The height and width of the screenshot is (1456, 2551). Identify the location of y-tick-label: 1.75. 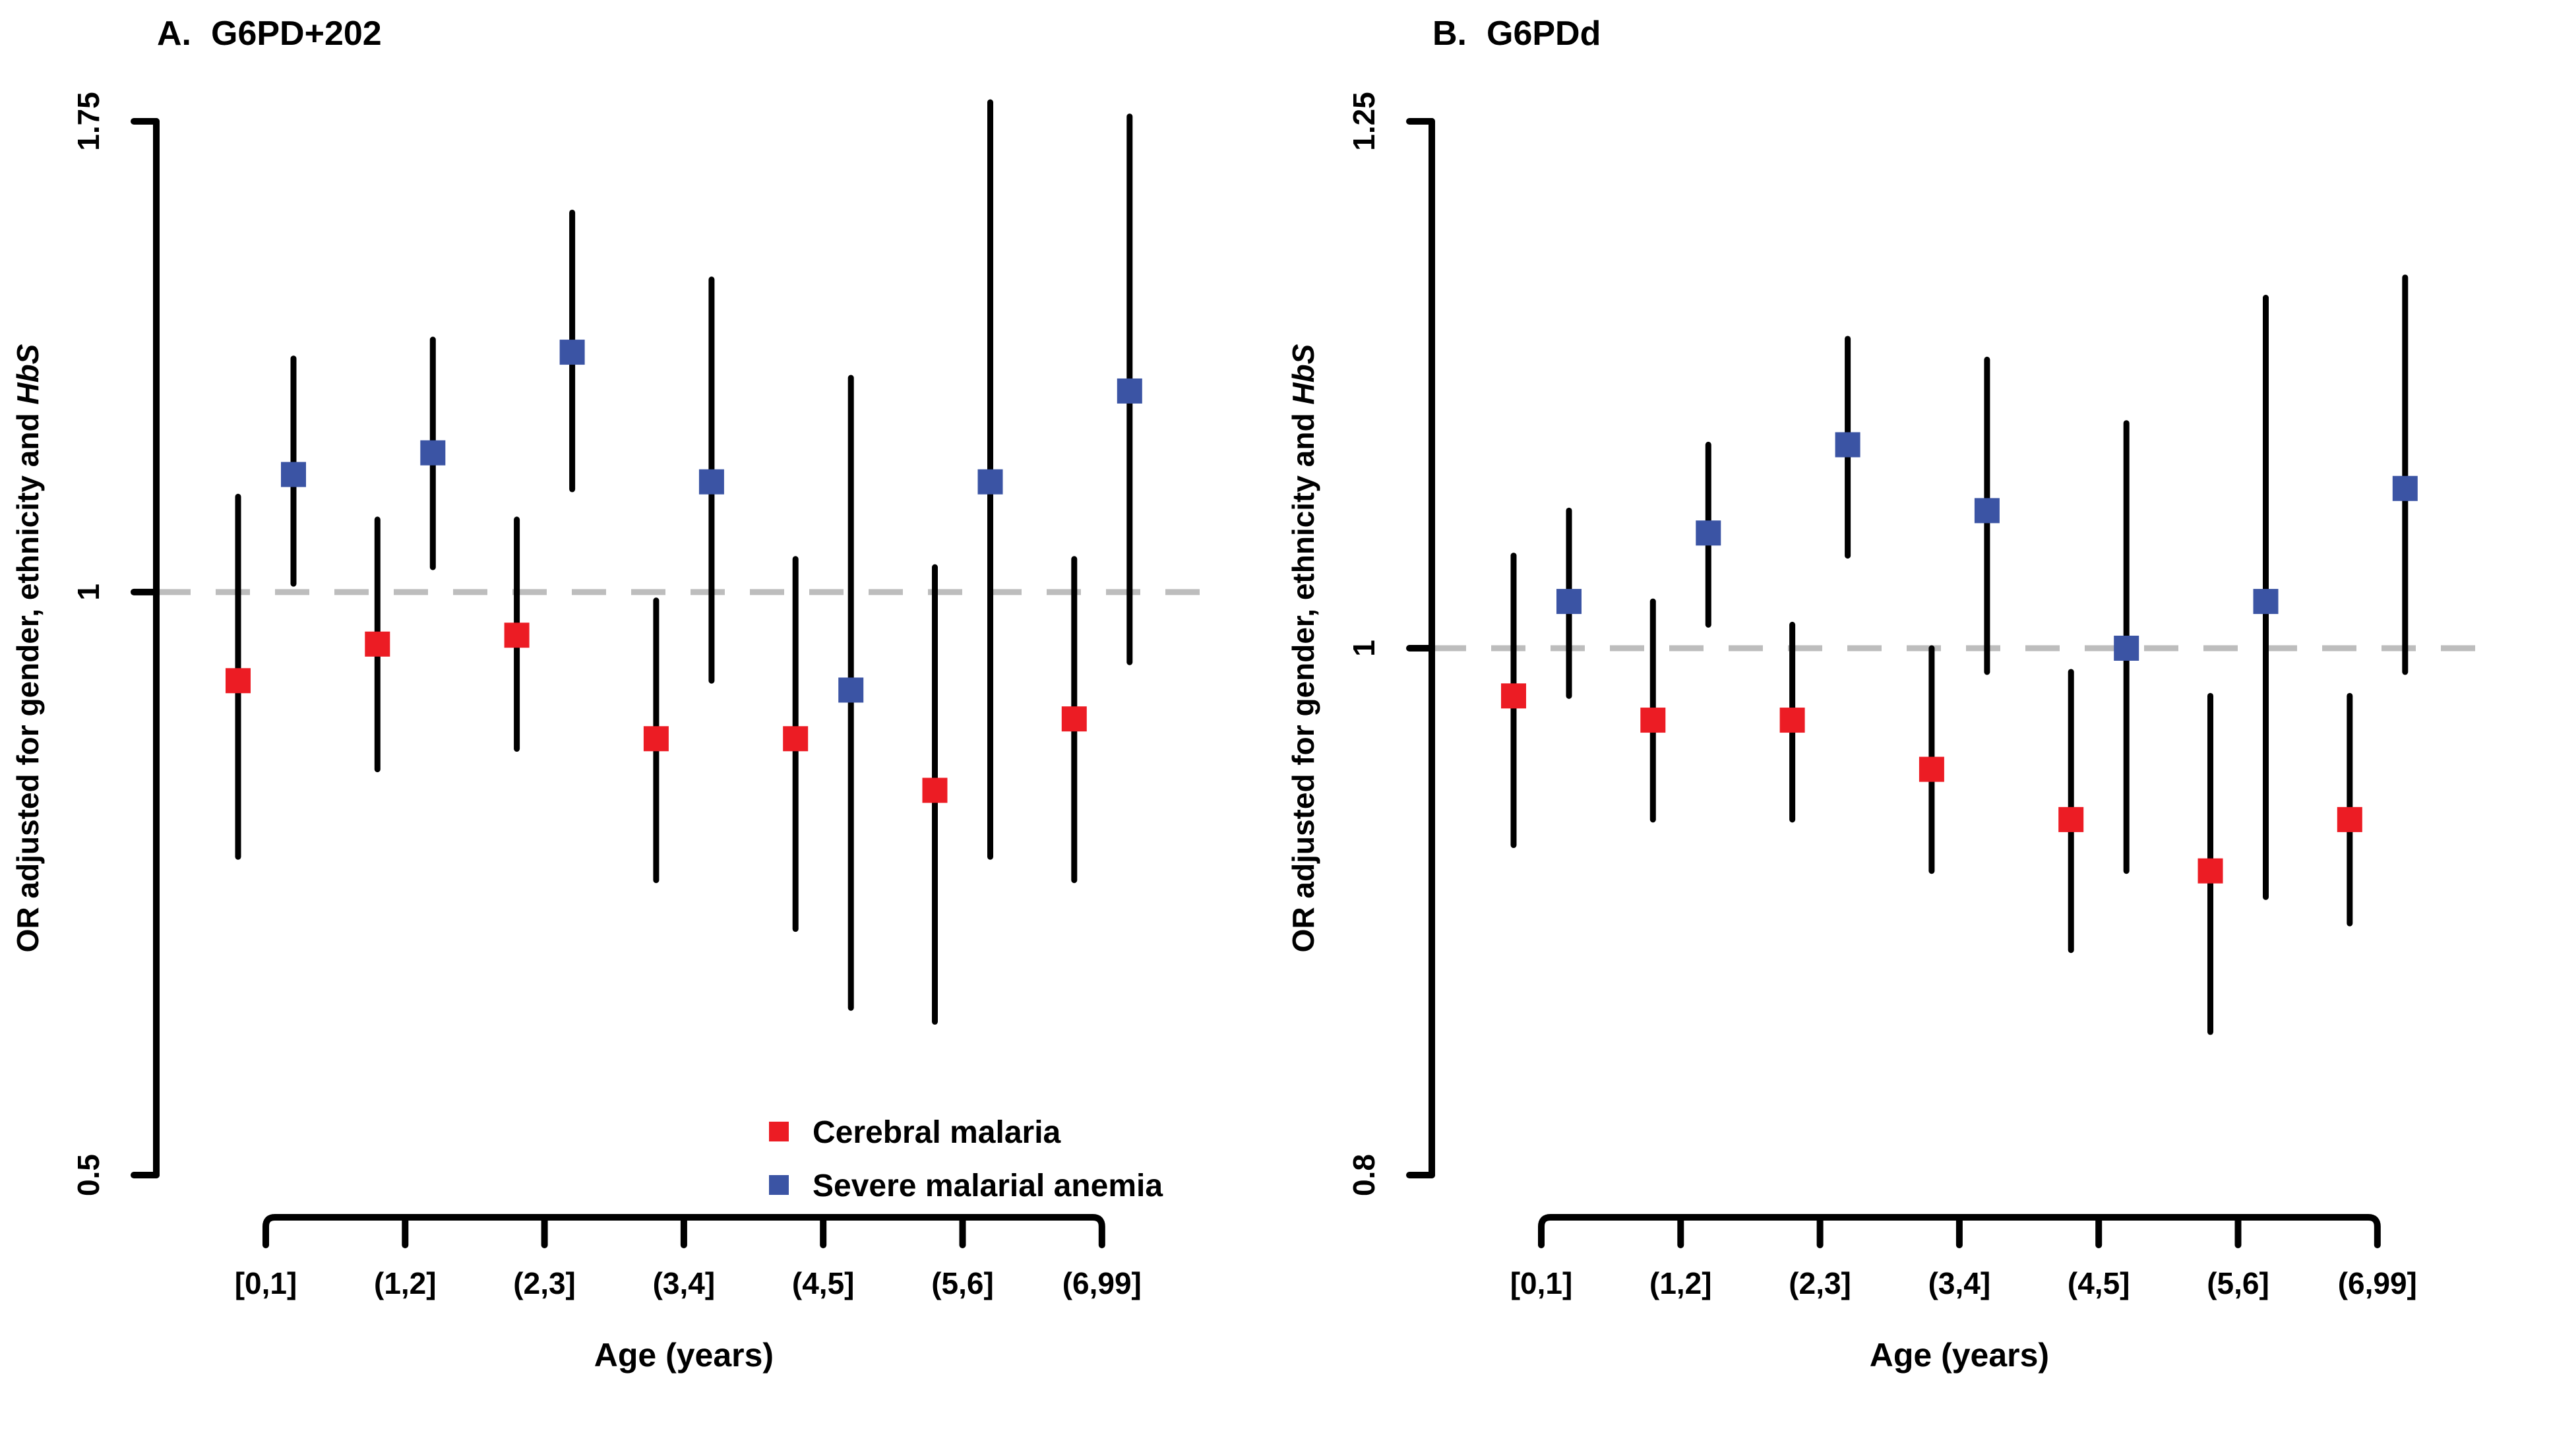
(88, 121).